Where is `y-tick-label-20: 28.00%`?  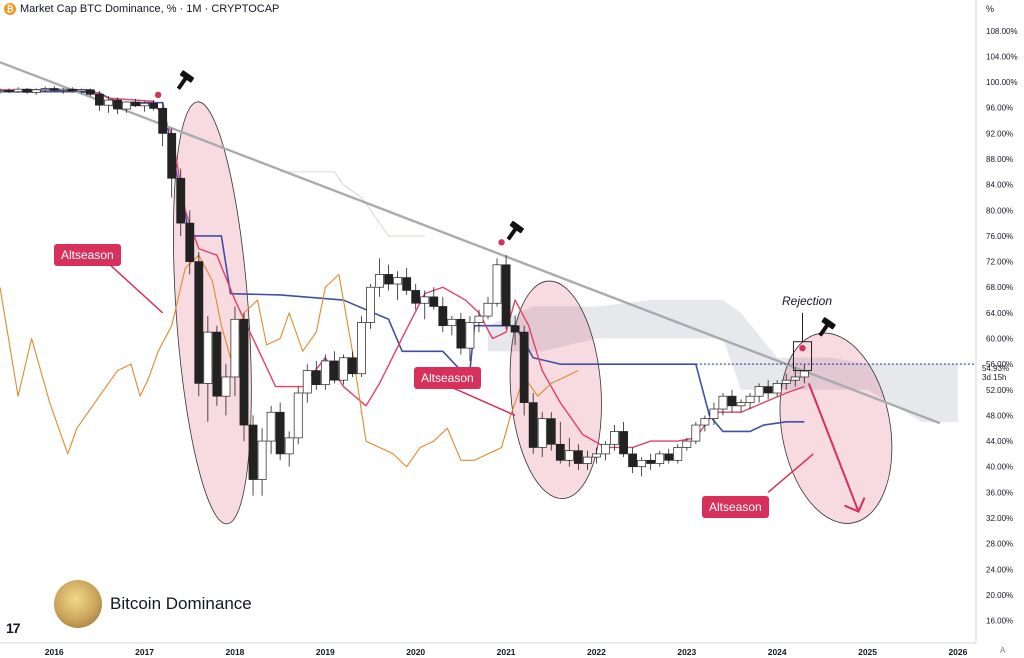
y-tick-label-20: 28.00% is located at coordinates (999, 544).